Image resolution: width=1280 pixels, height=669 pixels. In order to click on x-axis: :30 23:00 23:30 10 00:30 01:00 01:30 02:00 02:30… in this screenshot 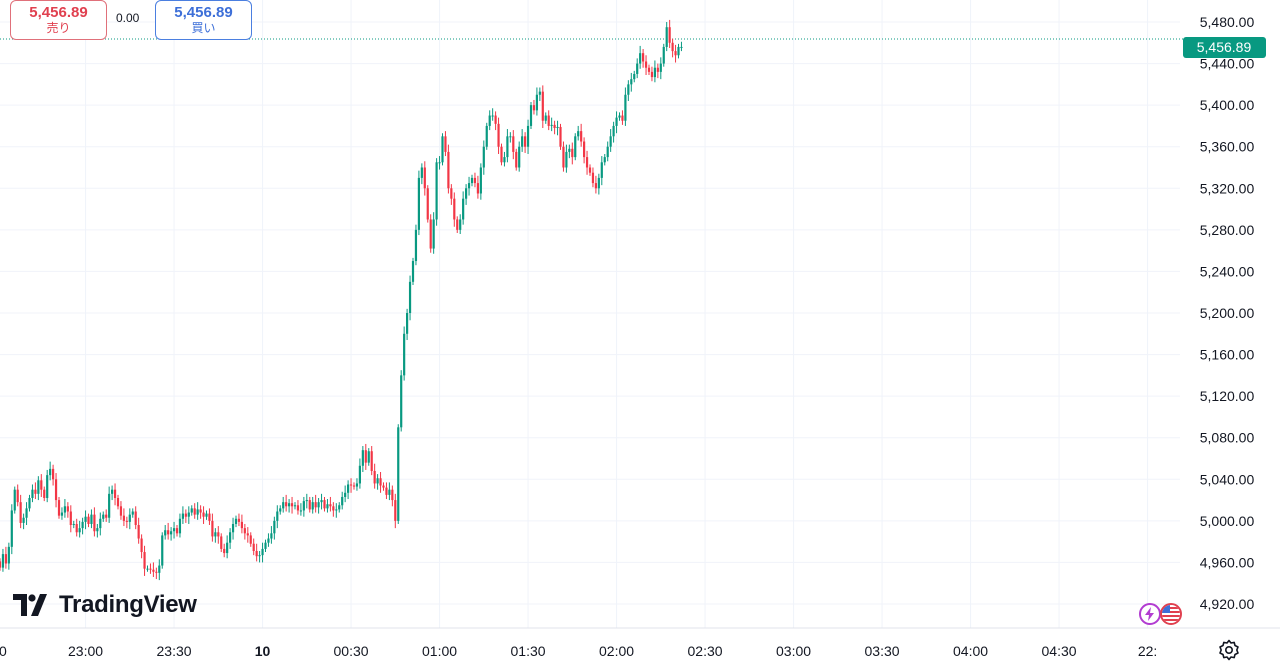, I will do `click(640, 643)`.